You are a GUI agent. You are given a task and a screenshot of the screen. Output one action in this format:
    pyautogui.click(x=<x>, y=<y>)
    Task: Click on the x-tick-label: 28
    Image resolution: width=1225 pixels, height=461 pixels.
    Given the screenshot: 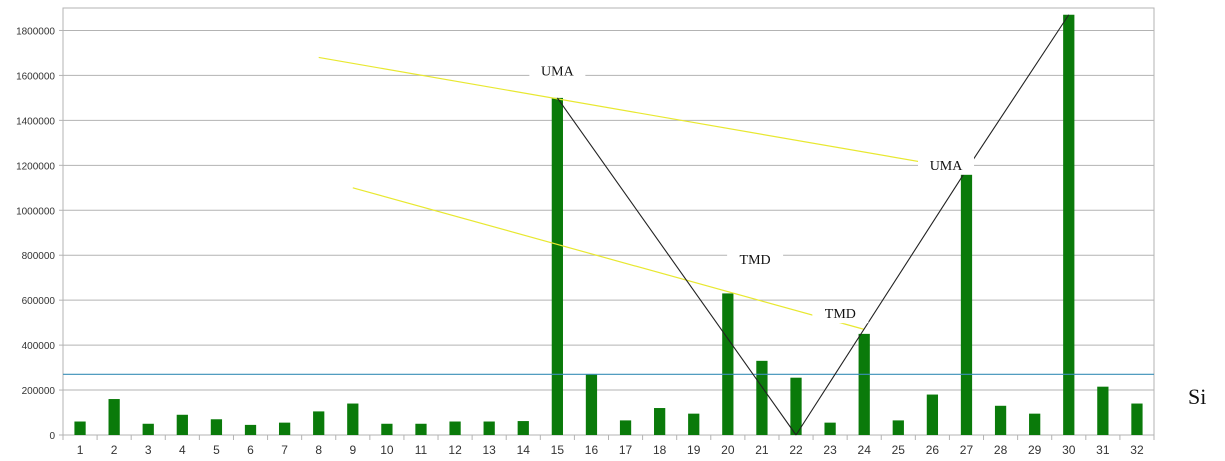 What is the action you would take?
    pyautogui.click(x=1001, y=450)
    